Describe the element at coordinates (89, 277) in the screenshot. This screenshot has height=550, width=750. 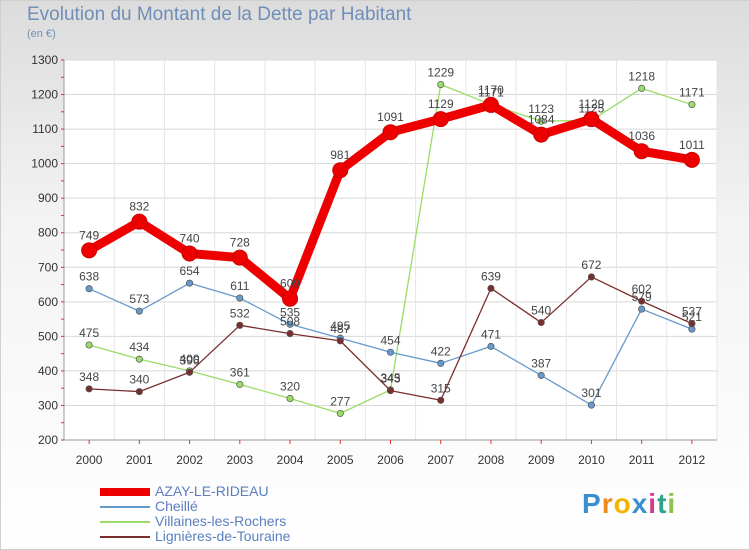
I see `data-label: 638` at that location.